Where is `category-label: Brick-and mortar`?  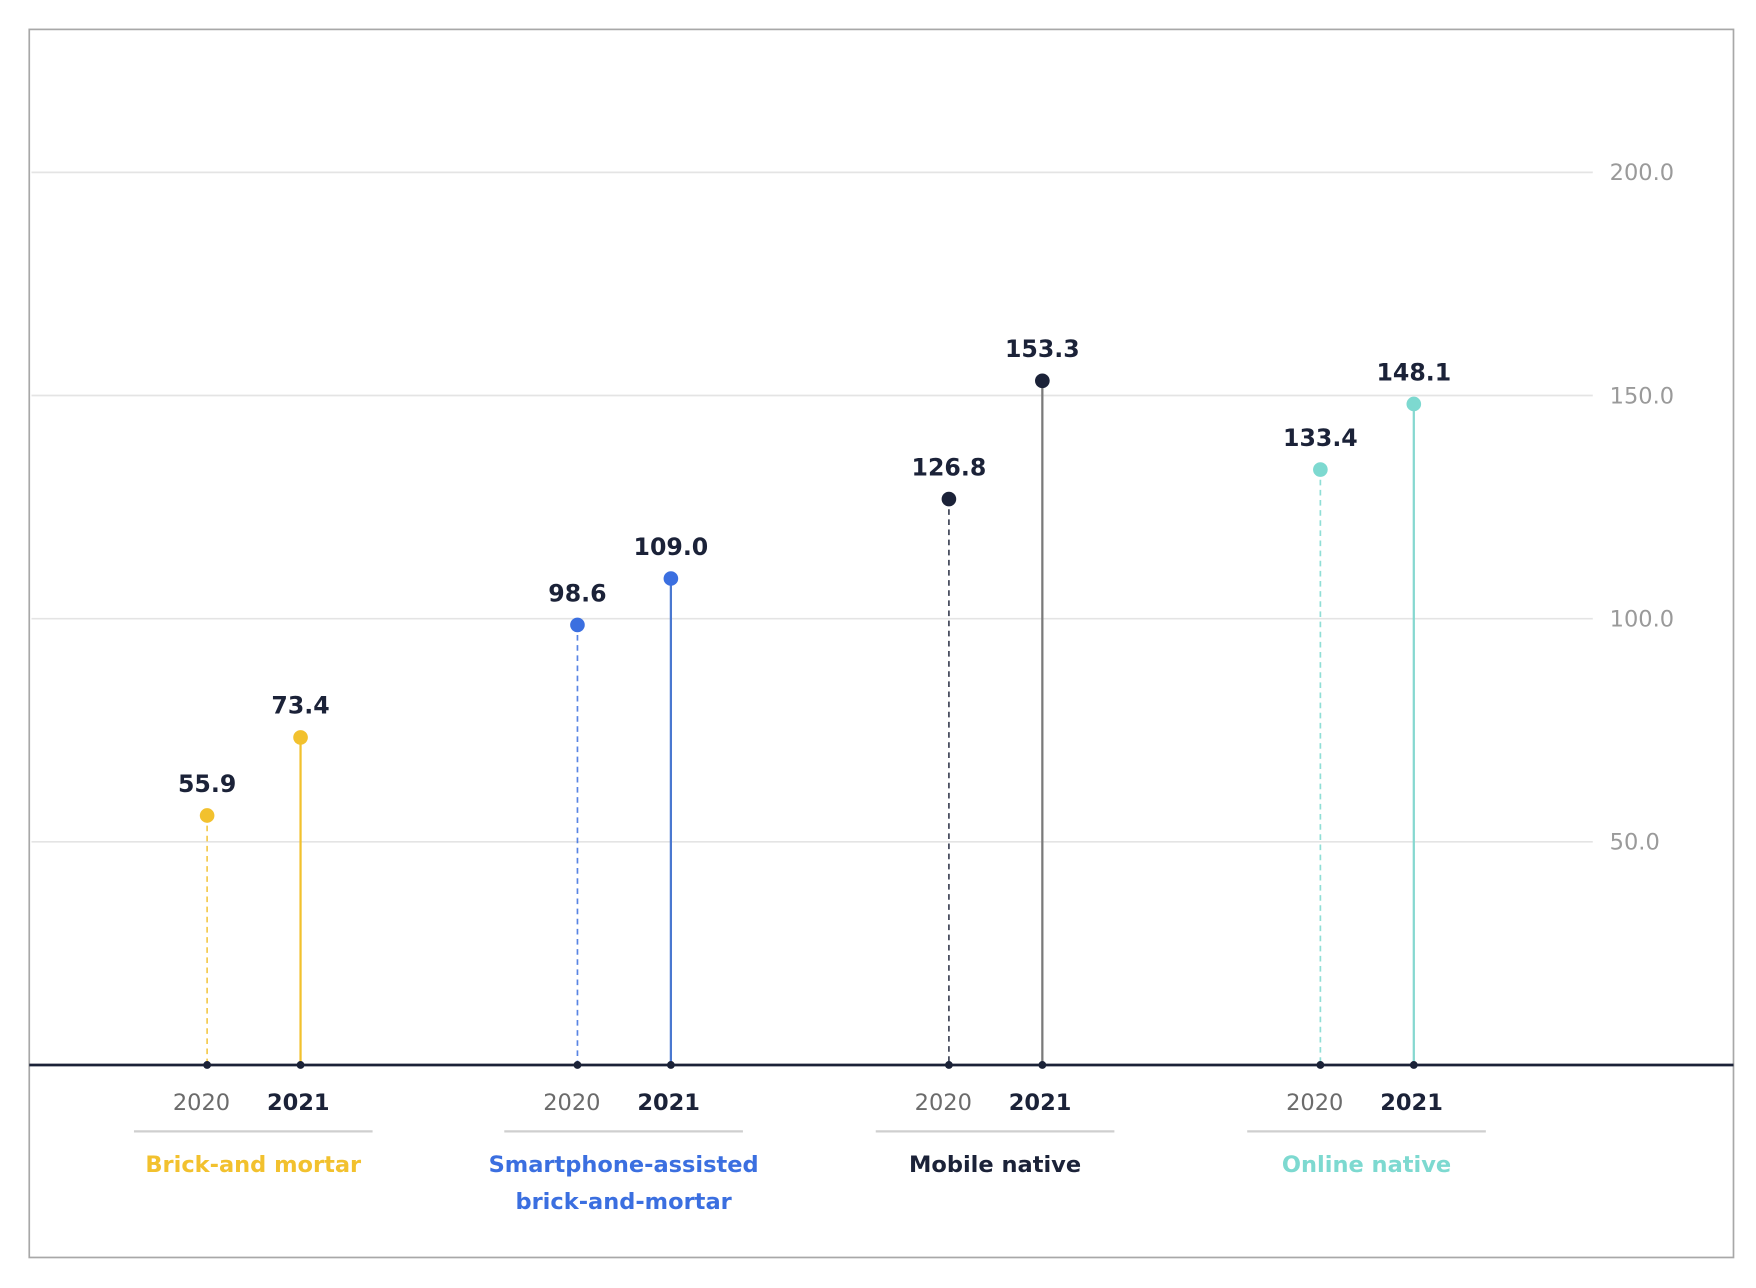 category-label: Brick-and mortar is located at coordinates (253, 1165).